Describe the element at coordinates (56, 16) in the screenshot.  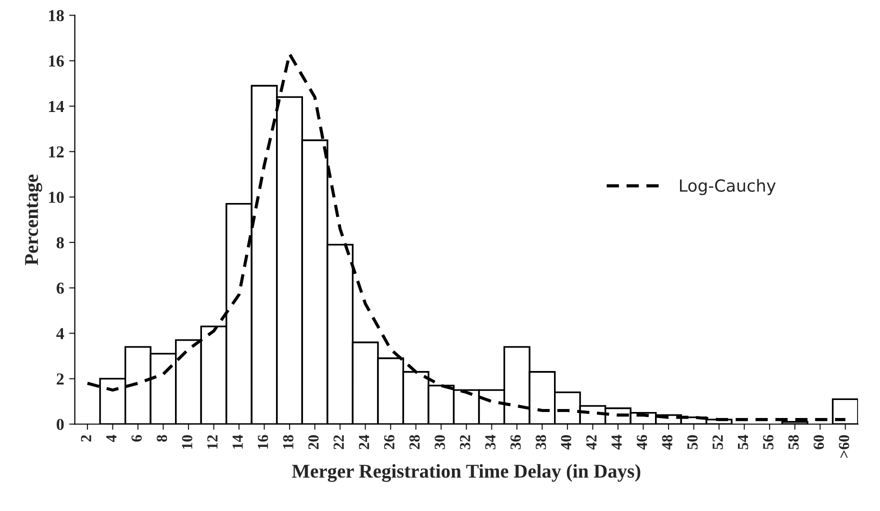
I see `y-tick-label: 18` at that location.